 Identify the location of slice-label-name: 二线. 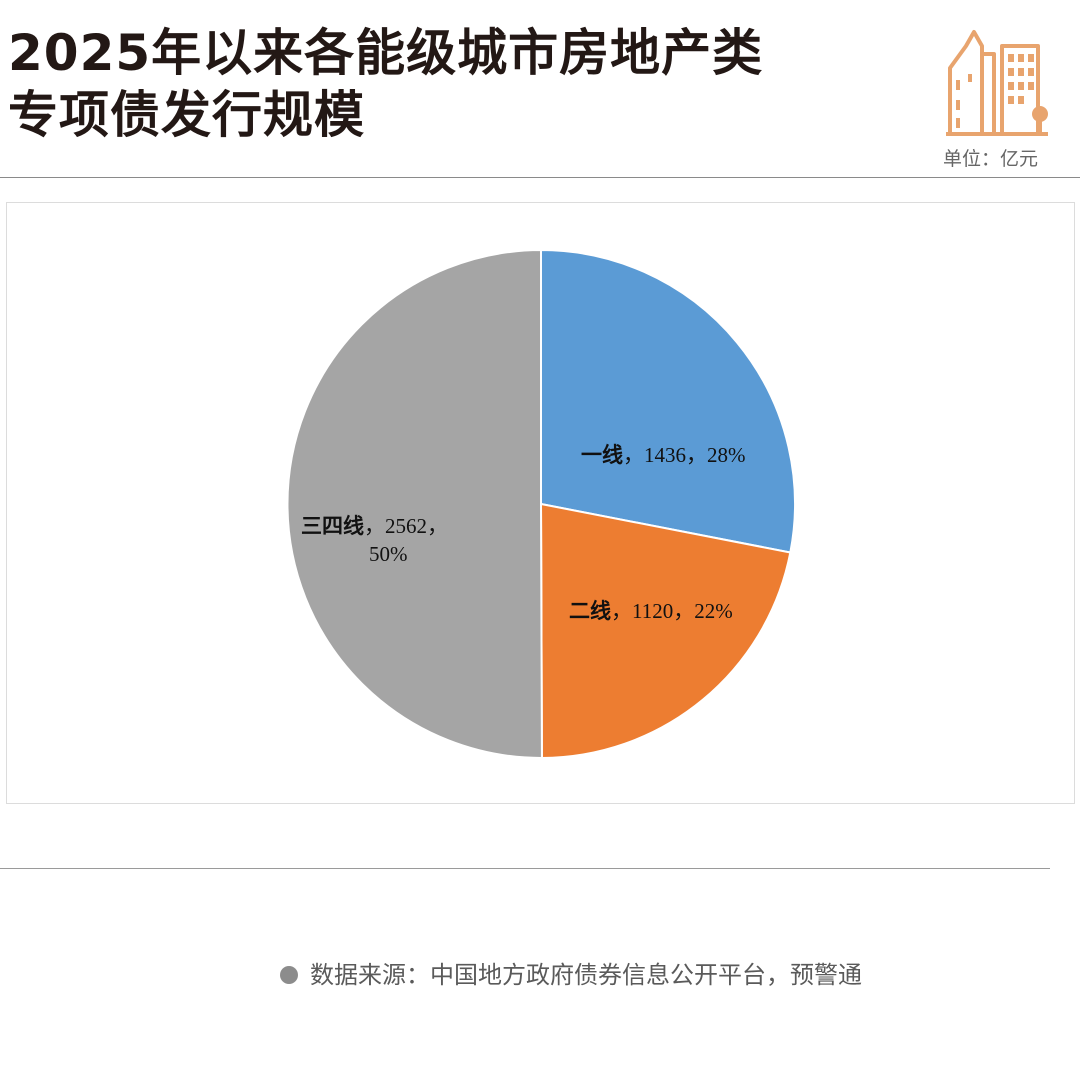
(590, 611).